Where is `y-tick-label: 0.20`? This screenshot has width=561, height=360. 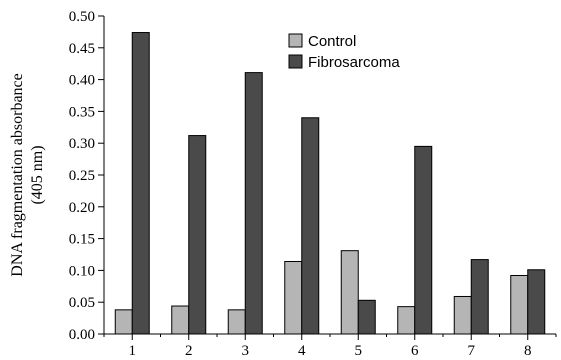
y-tick-label: 0.20 is located at coordinates (82, 208).